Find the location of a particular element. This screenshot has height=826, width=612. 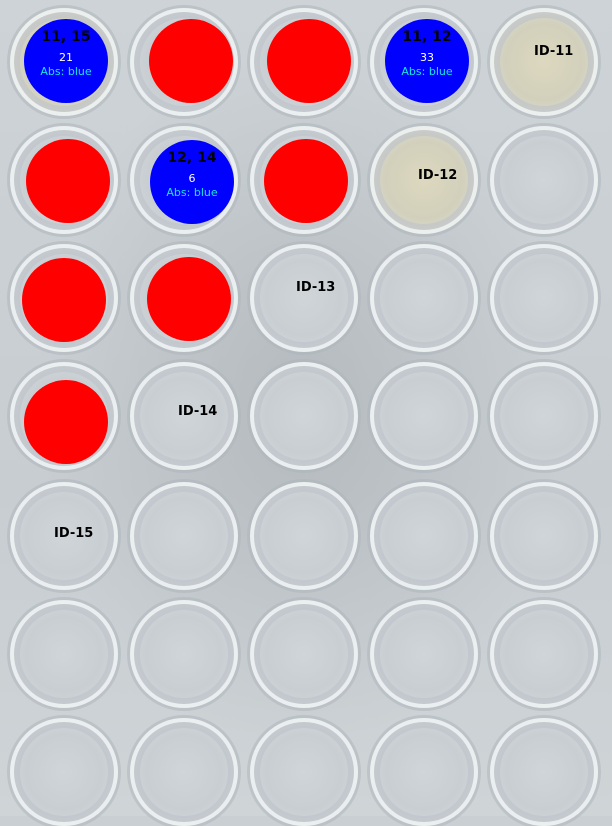

detection-coord: 11, 15 is located at coordinates (66, 37).